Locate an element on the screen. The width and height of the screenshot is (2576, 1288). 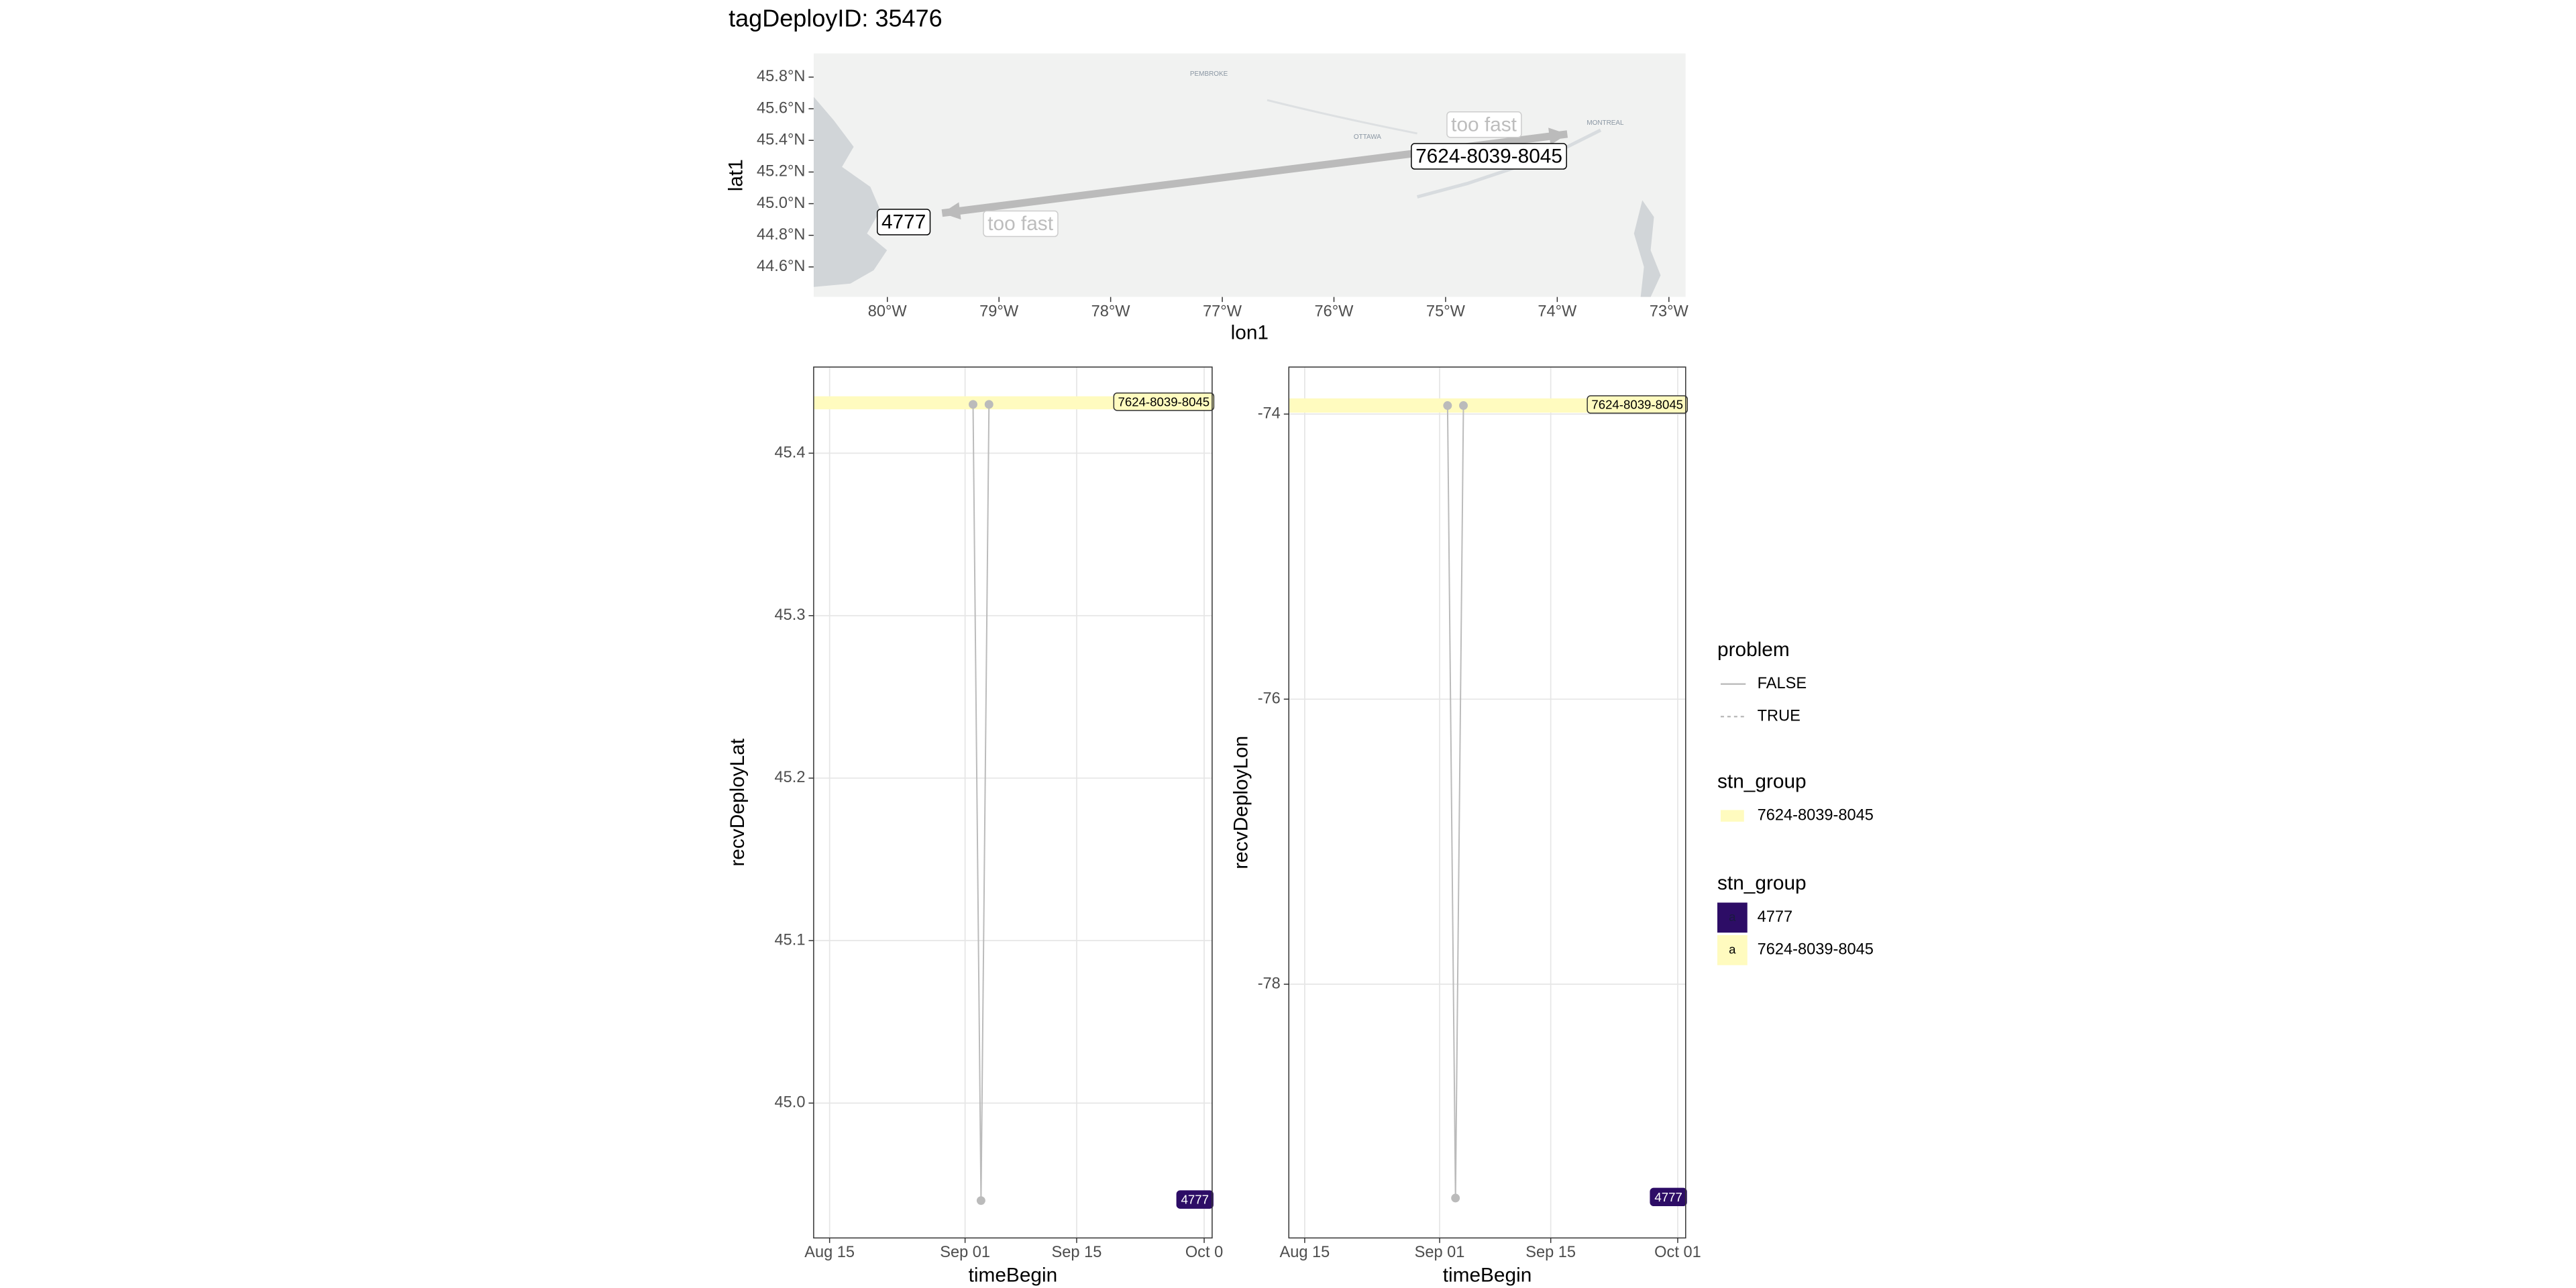
lake-champlain is located at coordinates (1647, 248).